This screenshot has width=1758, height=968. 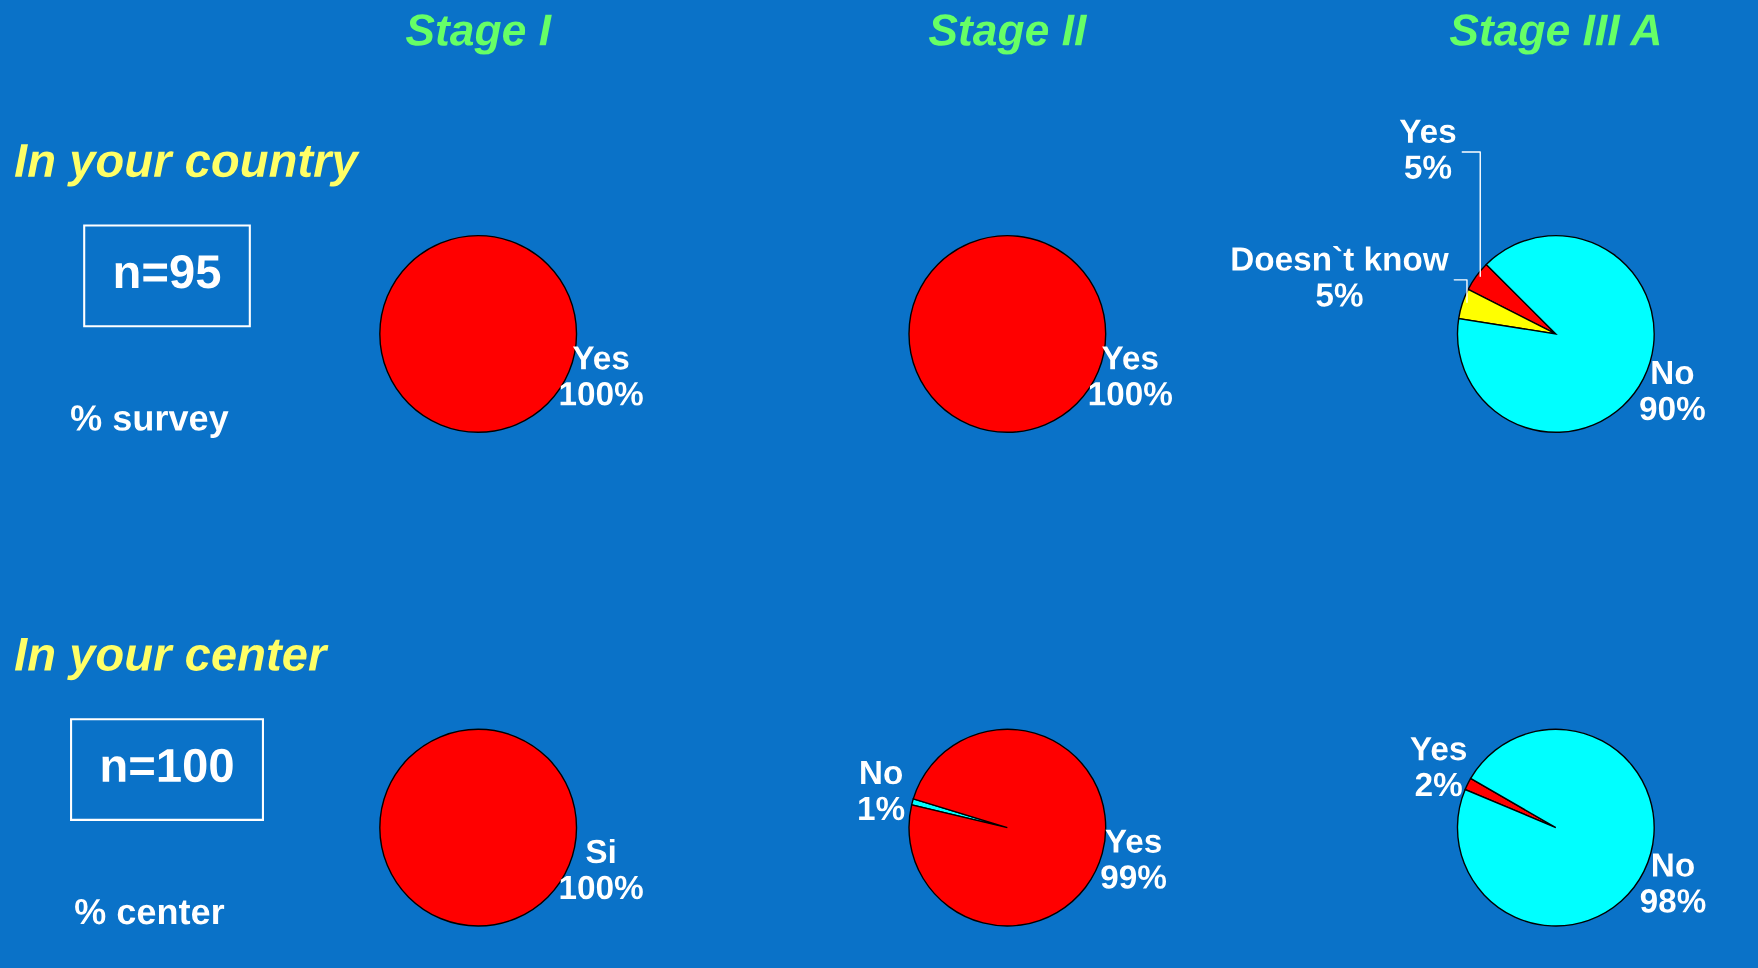 I want to click on data-label: 90%, so click(x=1672, y=408).